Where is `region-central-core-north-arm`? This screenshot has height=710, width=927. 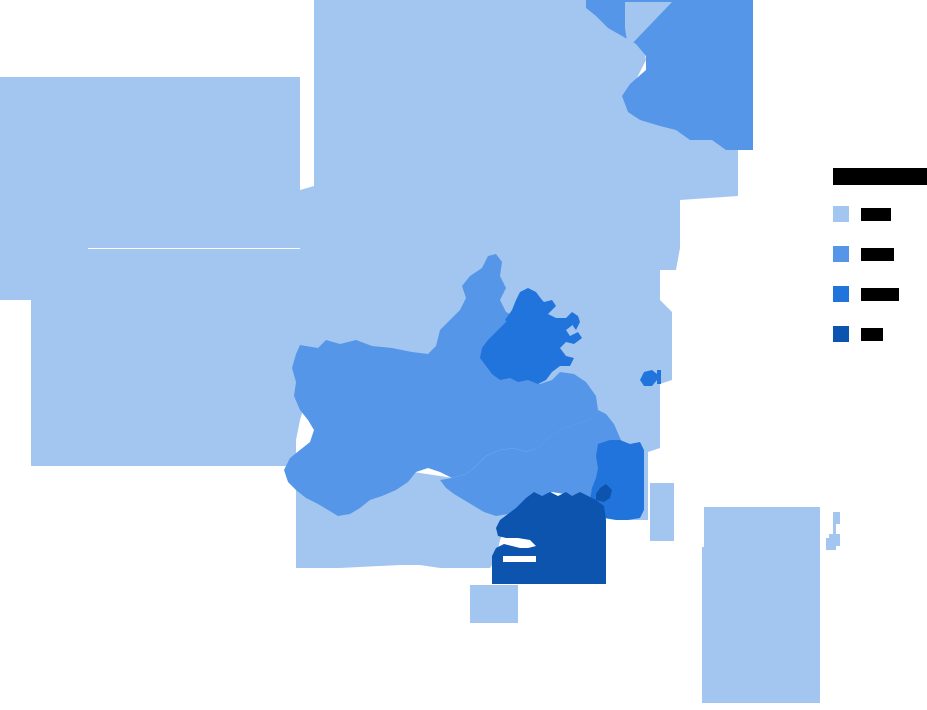
region-central-core-north-arm is located at coordinates (523, 306).